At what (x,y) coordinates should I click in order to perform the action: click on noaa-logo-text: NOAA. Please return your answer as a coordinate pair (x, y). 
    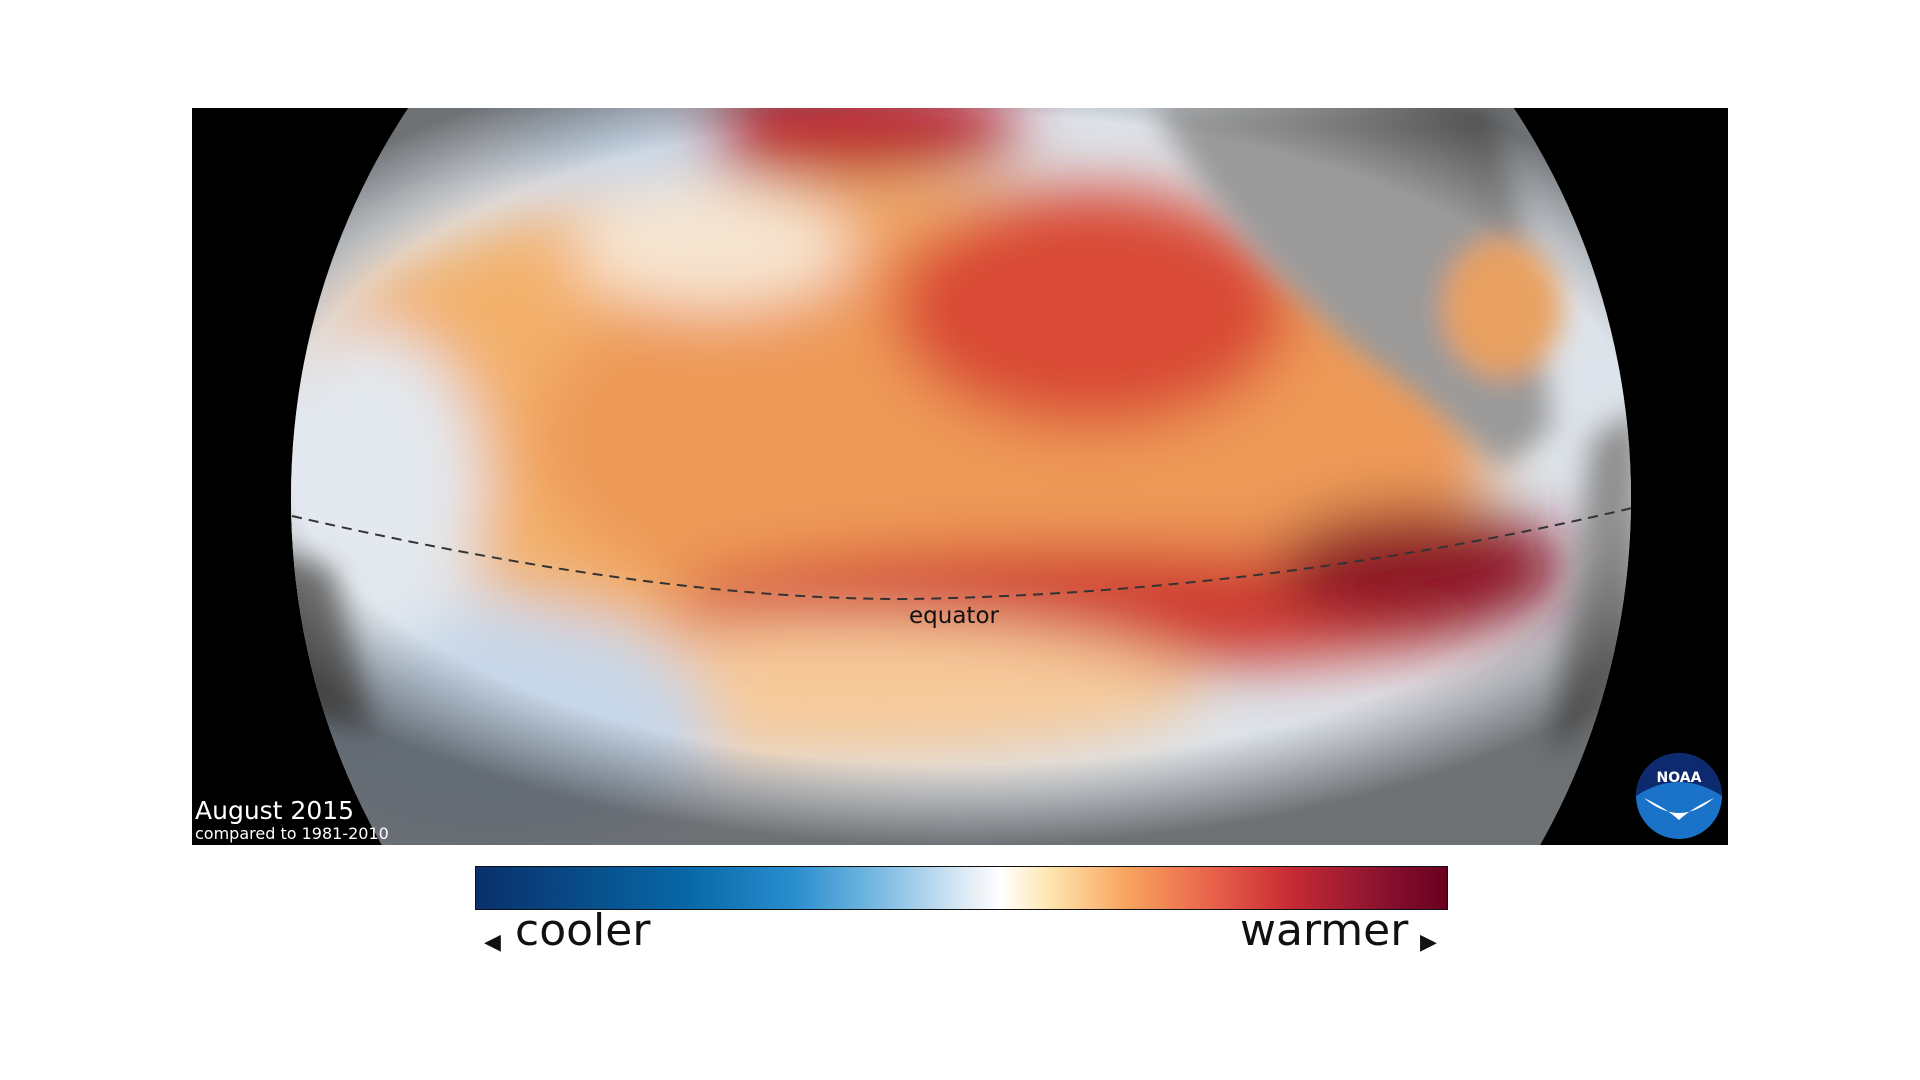
    Looking at the image, I should click on (1679, 778).